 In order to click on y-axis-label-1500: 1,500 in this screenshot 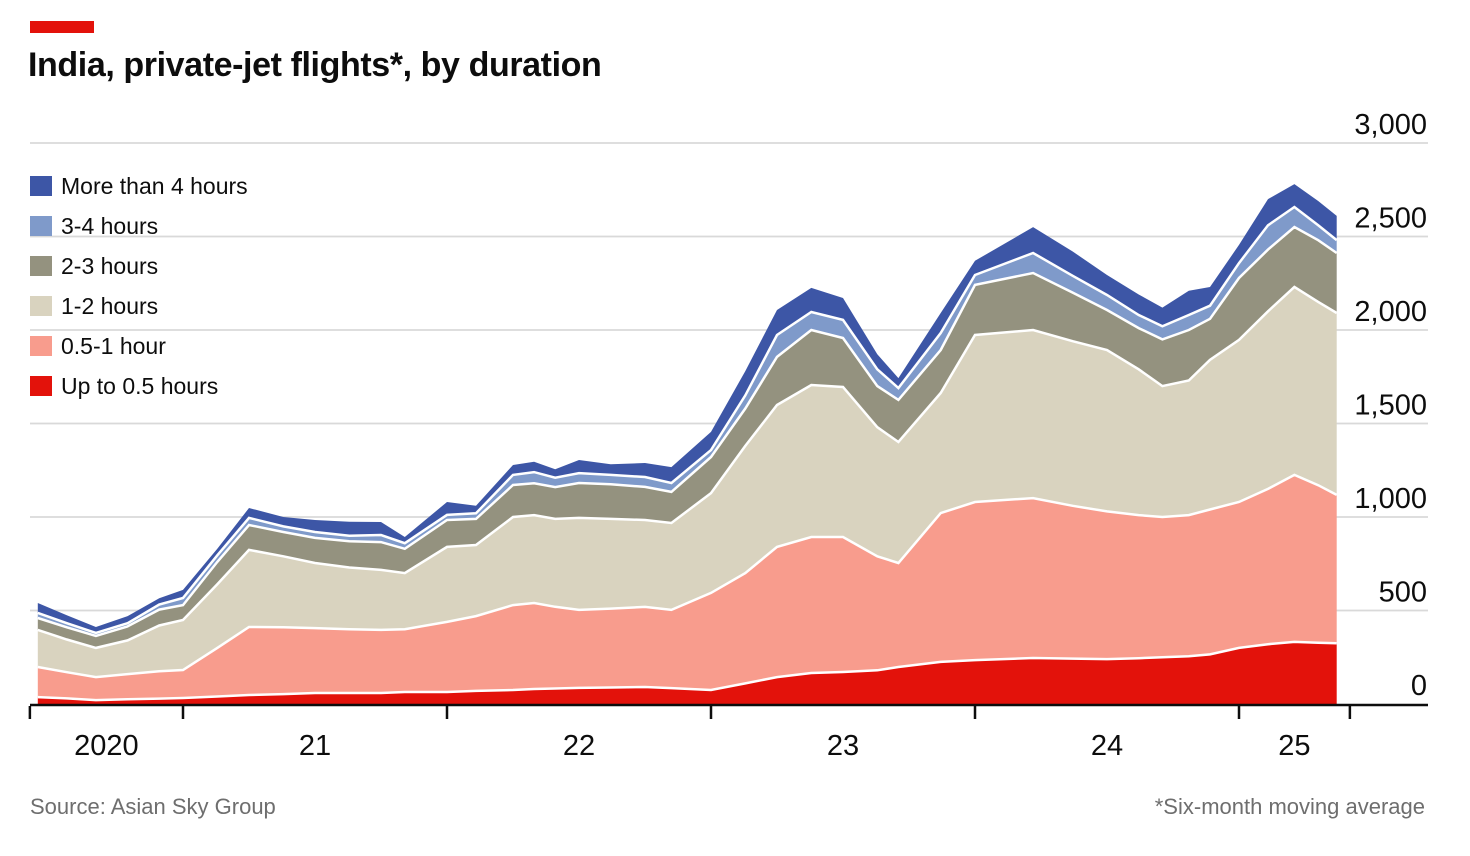, I will do `click(1390, 406)`.